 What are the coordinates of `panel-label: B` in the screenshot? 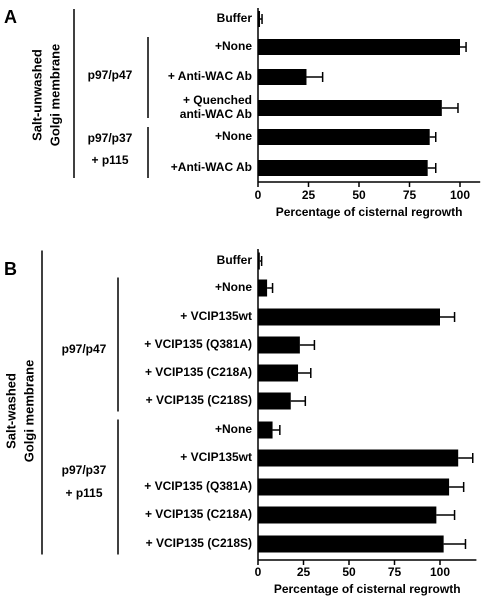 It's located at (10, 269).